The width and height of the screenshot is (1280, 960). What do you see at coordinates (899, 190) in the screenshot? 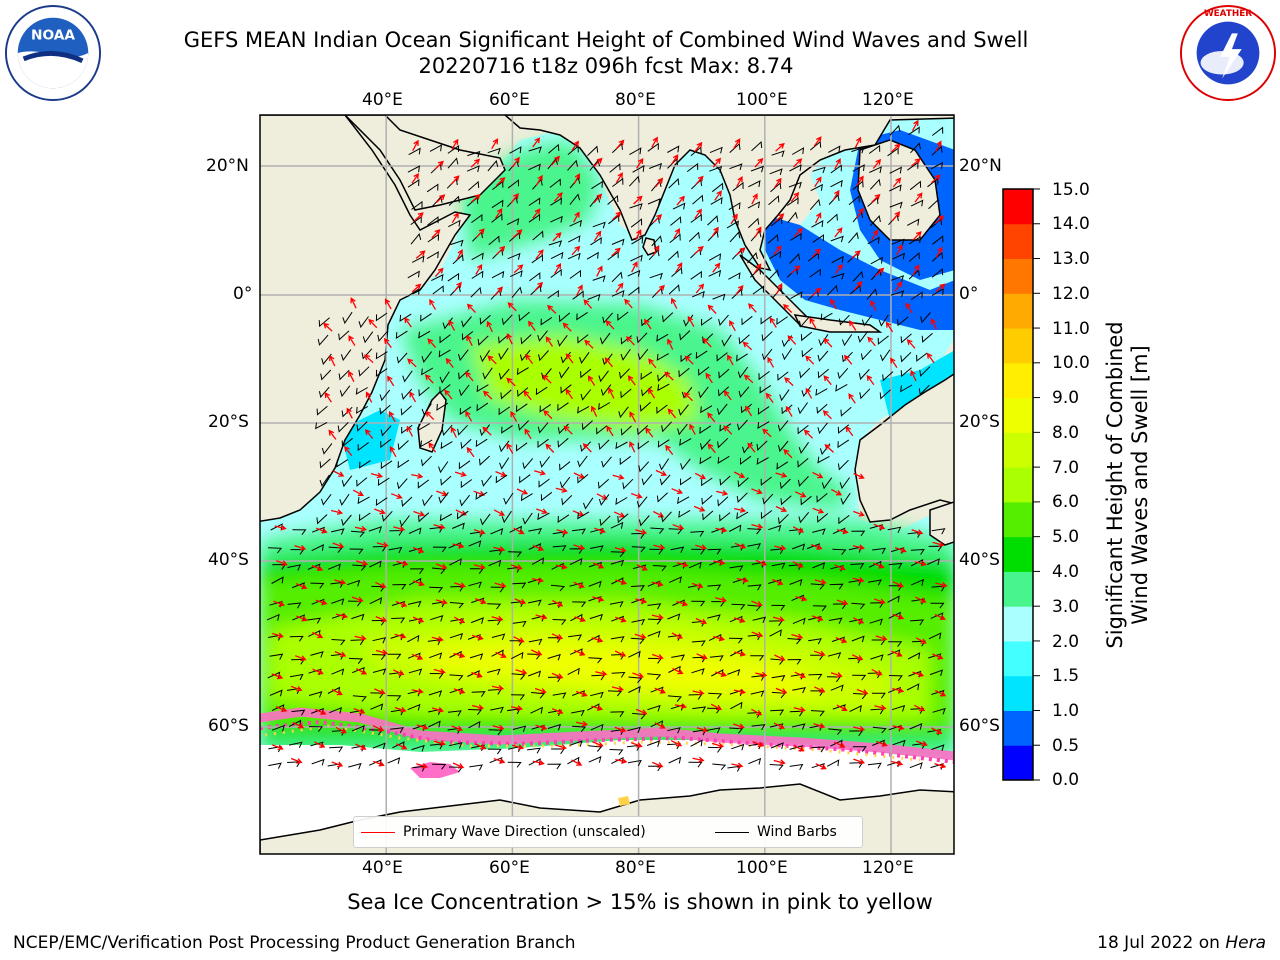
I see `borneo` at bounding box center [899, 190].